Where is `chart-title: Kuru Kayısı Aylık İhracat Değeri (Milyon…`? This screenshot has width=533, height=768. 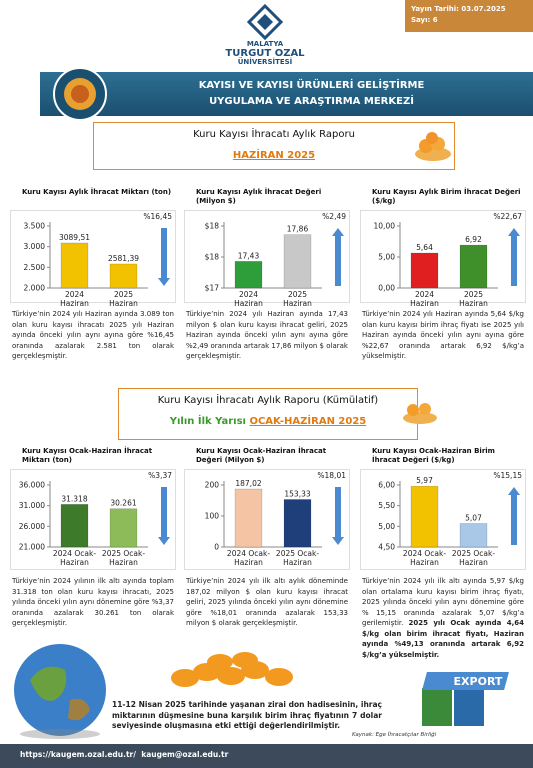 chart-title: Kuru Kayısı Aylık İhracat Değeri (Milyon… is located at coordinates (259, 196).